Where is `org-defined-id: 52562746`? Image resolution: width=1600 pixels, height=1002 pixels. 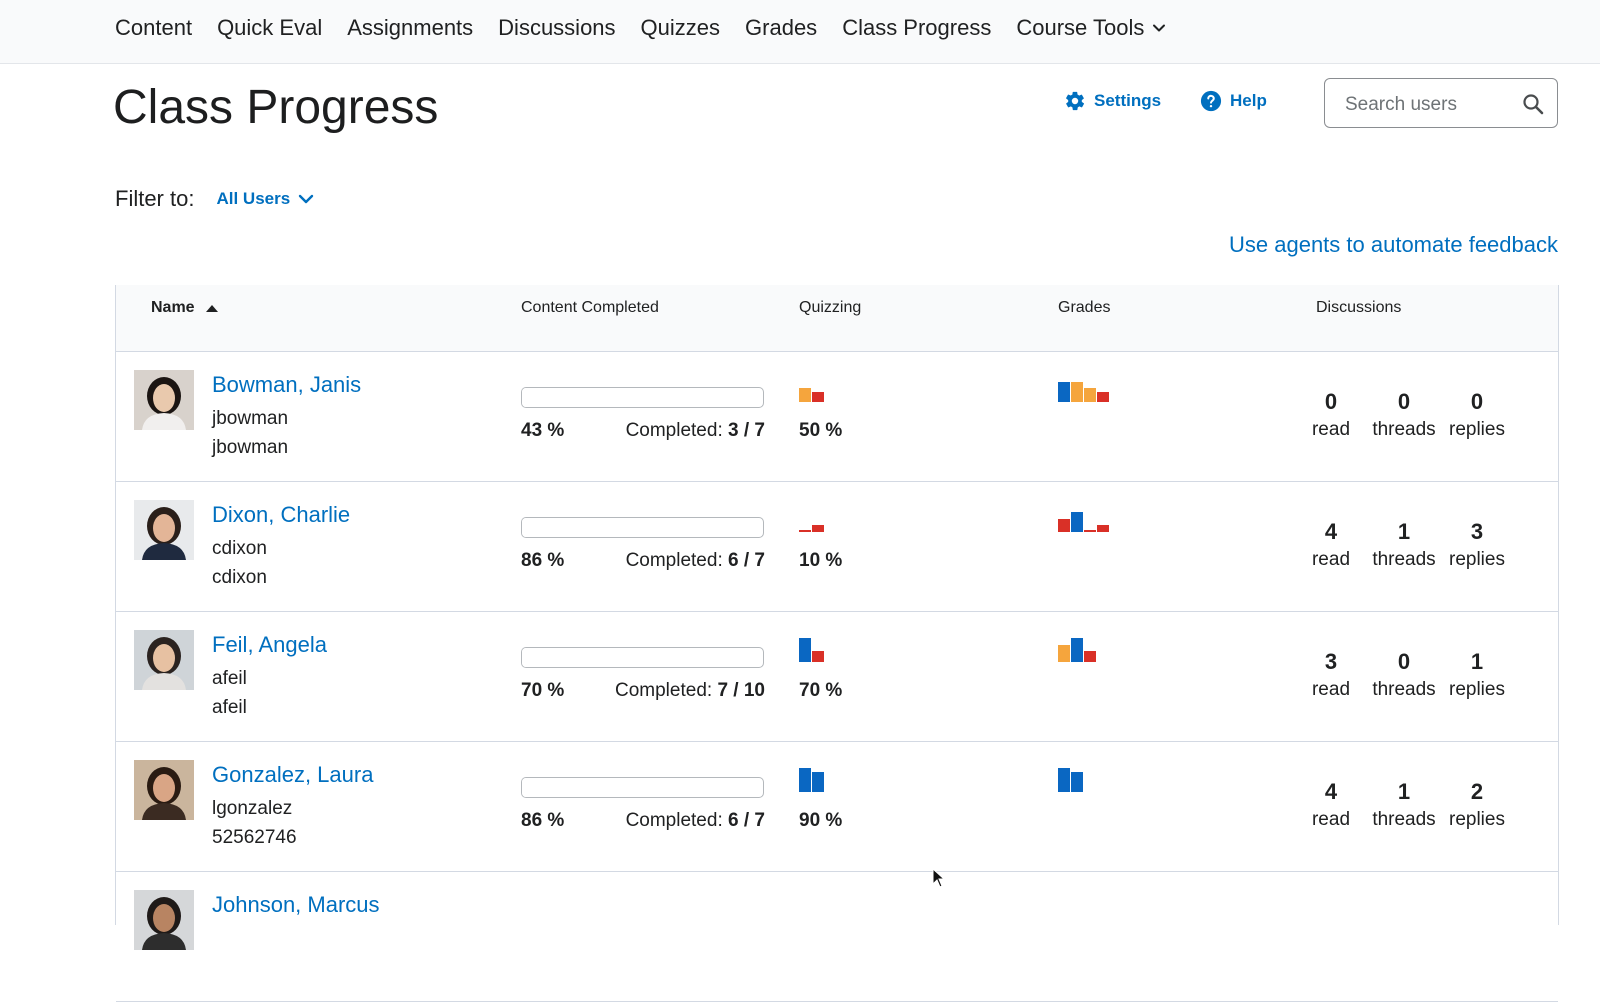 org-defined-id: 52562746 is located at coordinates (254, 837).